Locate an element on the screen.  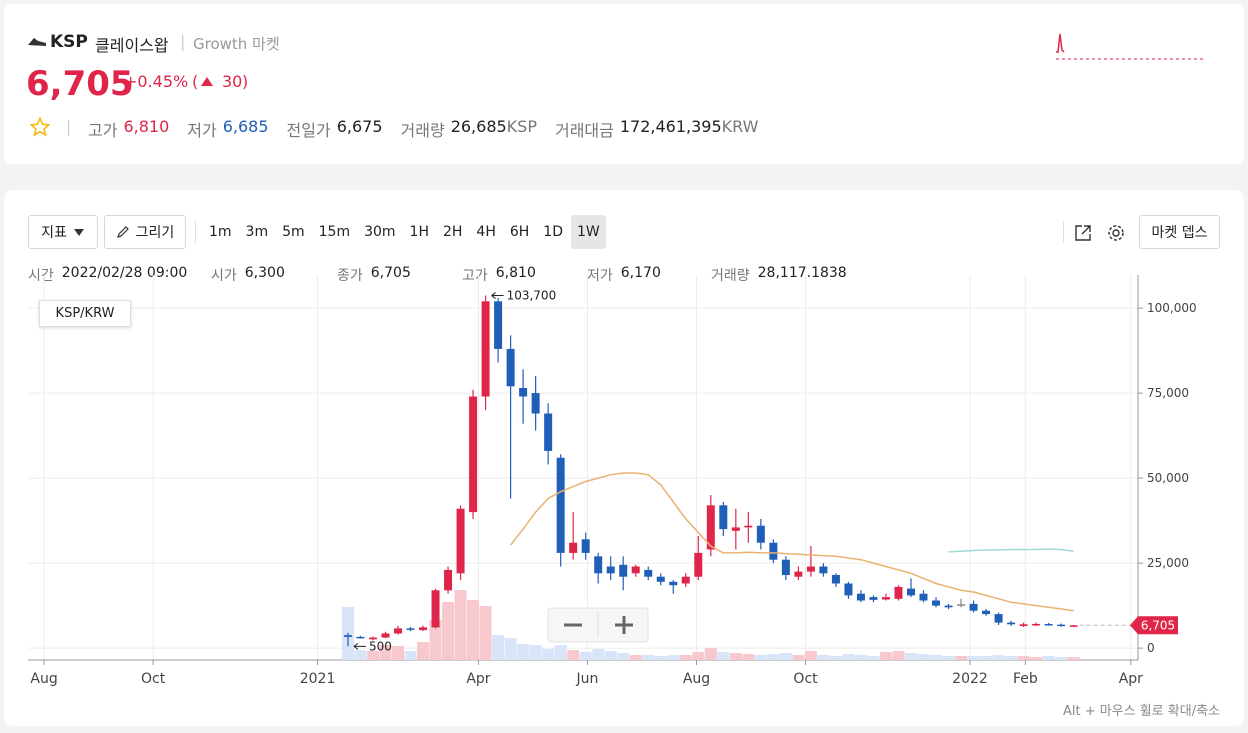
interval-button: 1H is located at coordinates (419, 232).